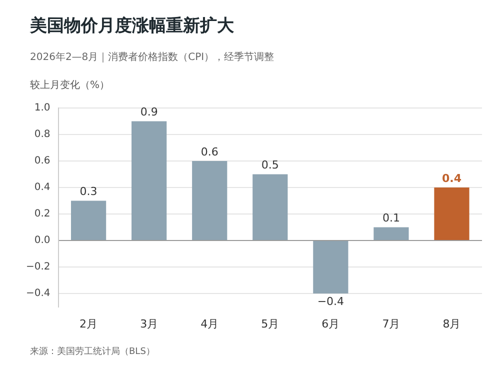 The image size is (500, 375). I want to click on data-label: 0.5, so click(270, 165).